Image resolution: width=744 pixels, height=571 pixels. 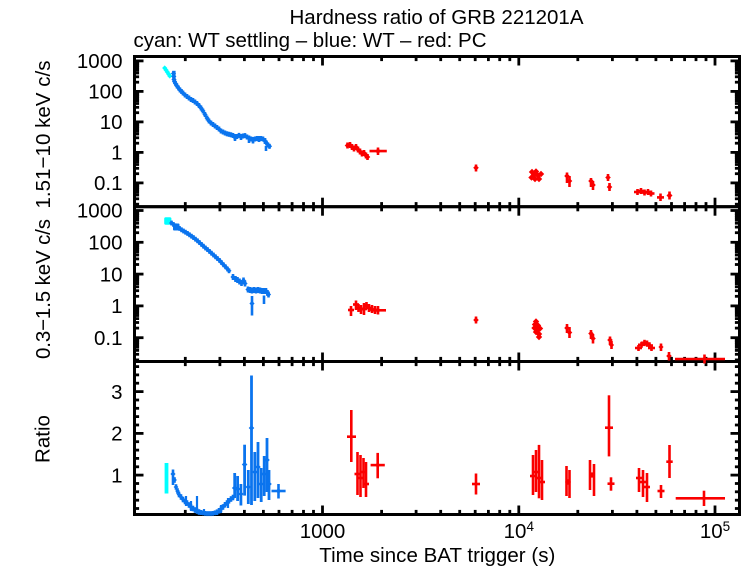 What do you see at coordinates (43, 289) in the screenshot?
I see `svg-text: 0.3−1.5 keV c/s` at bounding box center [43, 289].